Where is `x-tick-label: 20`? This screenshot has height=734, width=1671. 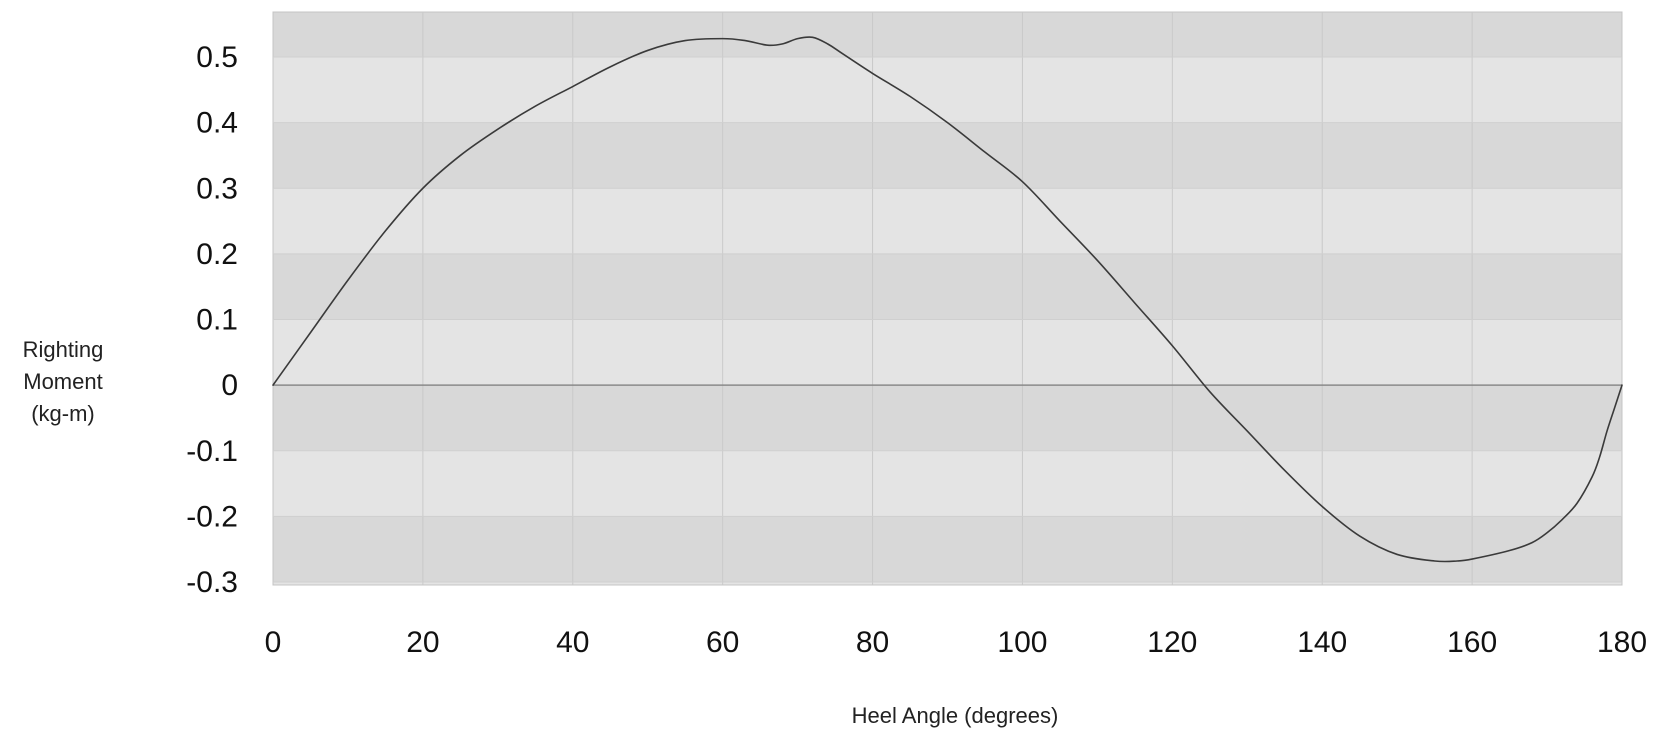 x-tick-label: 20 is located at coordinates (422, 642).